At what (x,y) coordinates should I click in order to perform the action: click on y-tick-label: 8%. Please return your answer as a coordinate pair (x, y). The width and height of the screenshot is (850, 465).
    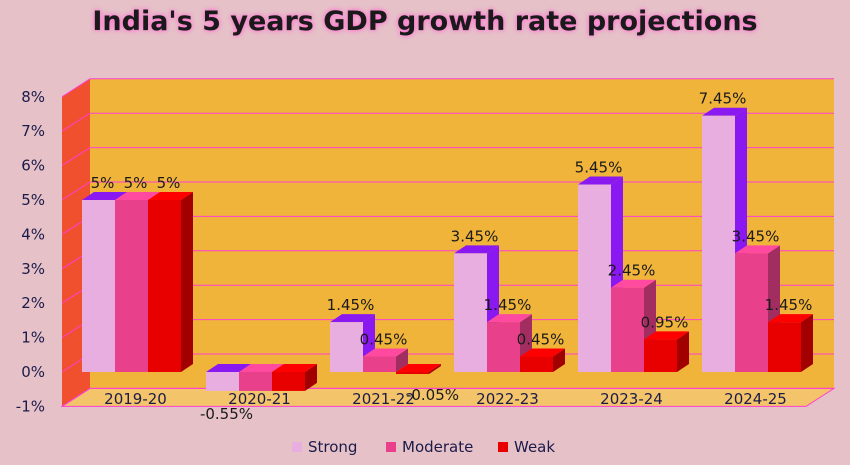
    Looking at the image, I should click on (33, 97).